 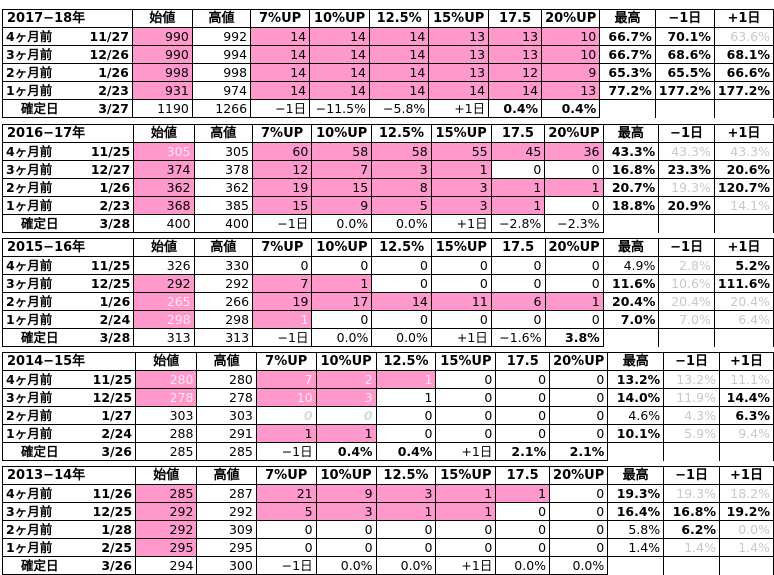 I want to click on count-15up-cell: 1, so click(x=466, y=511).